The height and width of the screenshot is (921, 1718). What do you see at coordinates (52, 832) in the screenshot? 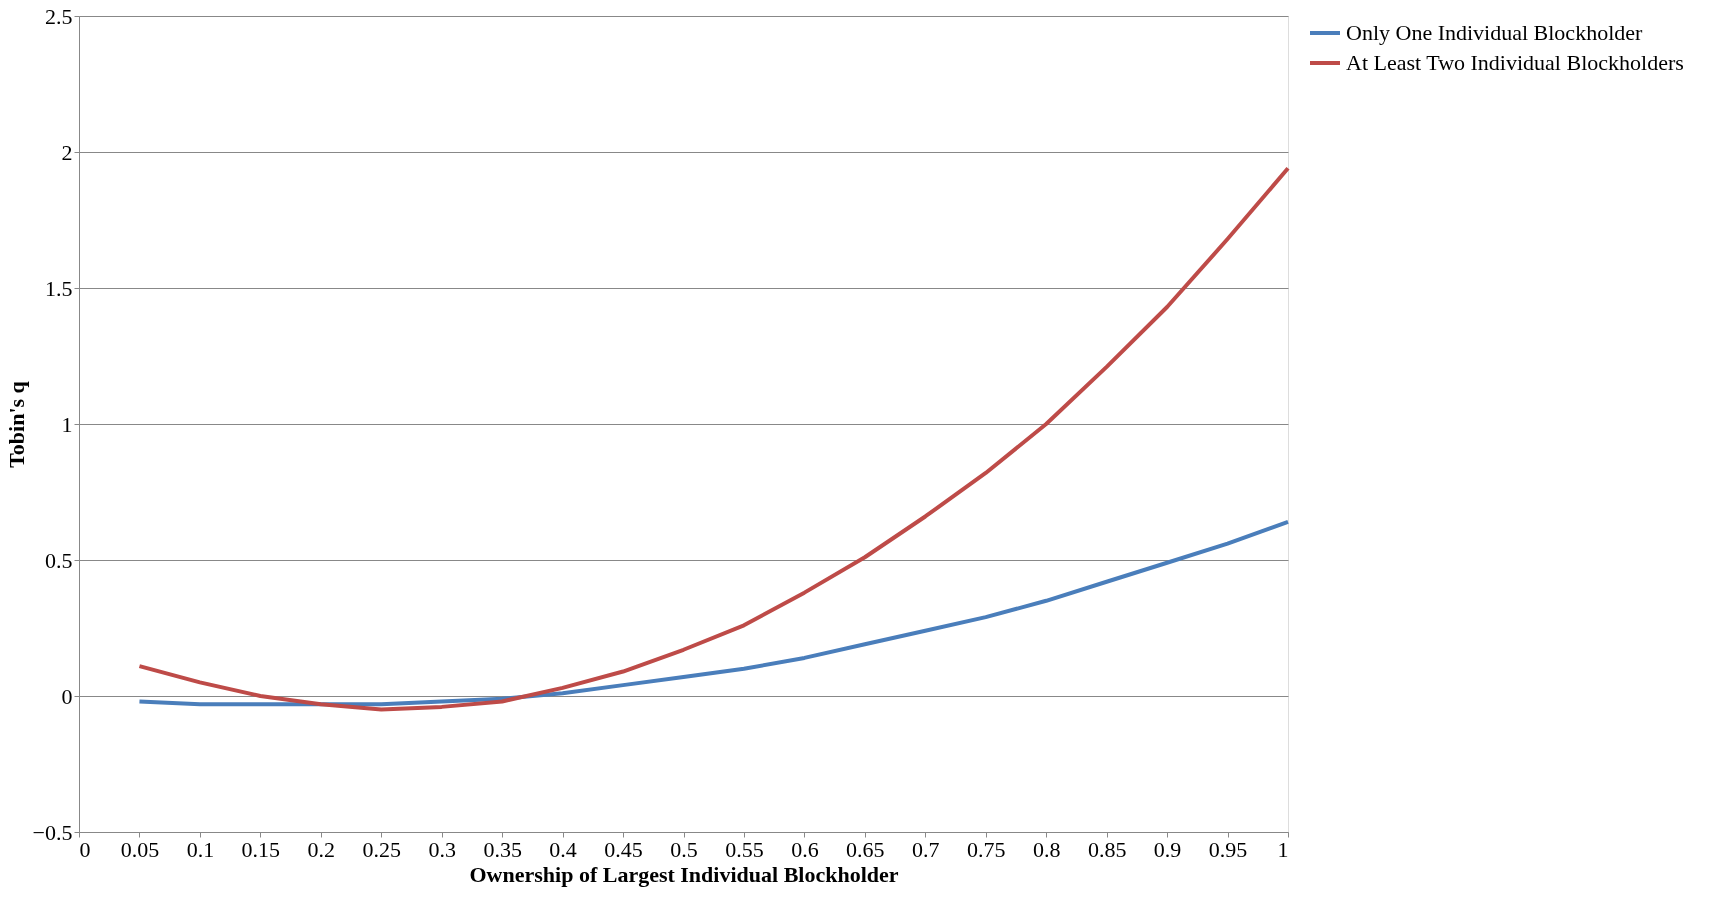
I see `y-tick-label: −0.5` at bounding box center [52, 832].